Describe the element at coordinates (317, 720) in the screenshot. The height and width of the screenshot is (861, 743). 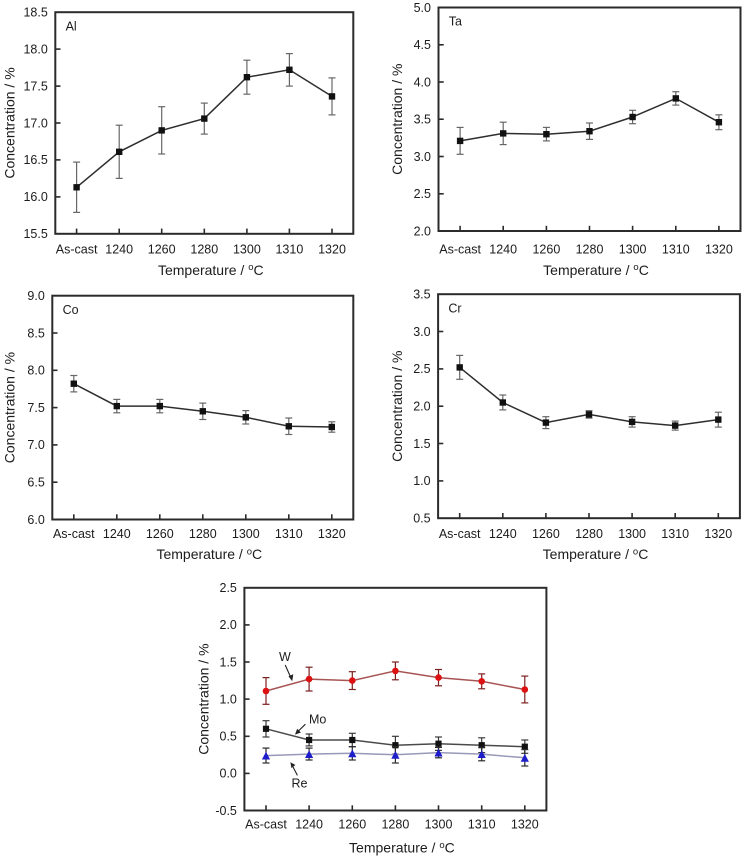
I see `svg-text: Mo` at that location.